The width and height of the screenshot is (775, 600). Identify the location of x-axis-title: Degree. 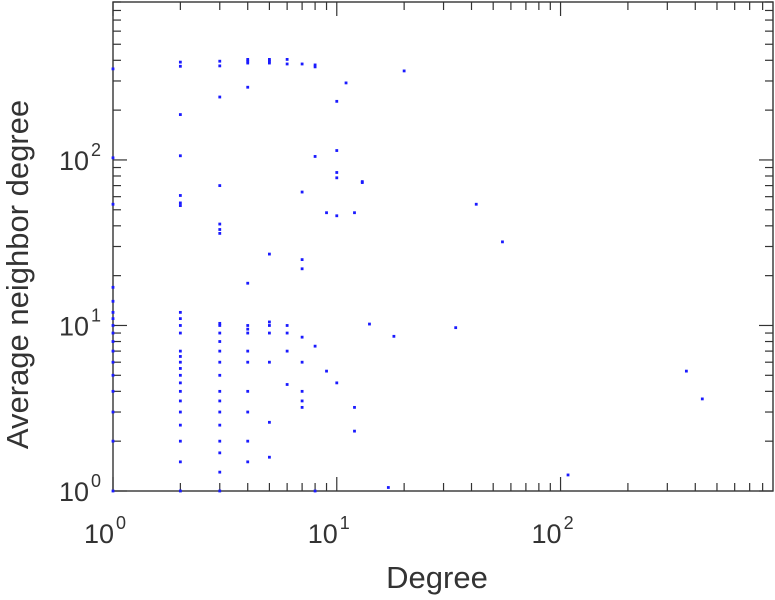
(437, 577).